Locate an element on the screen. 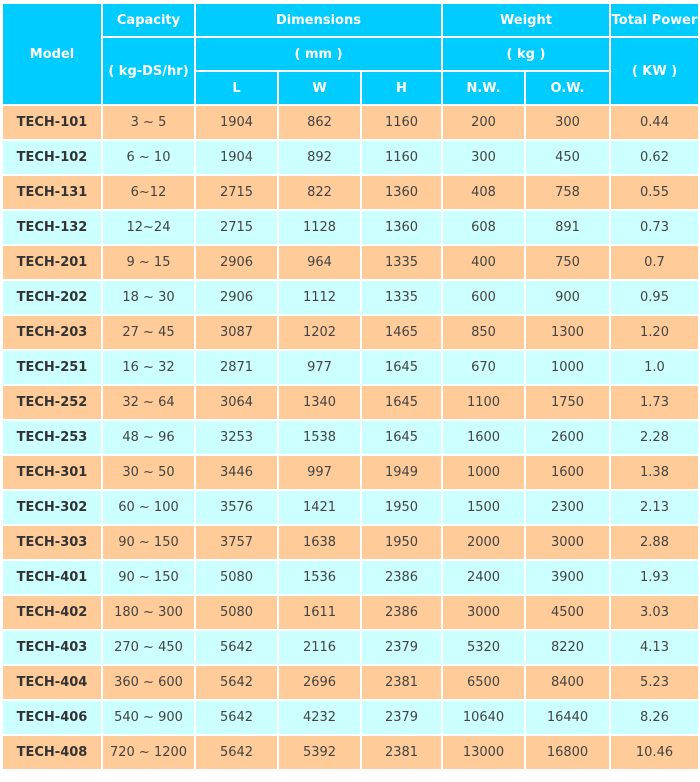 The image size is (700, 782). cell-capacity: 90 ~ 150 is located at coordinates (148, 577).